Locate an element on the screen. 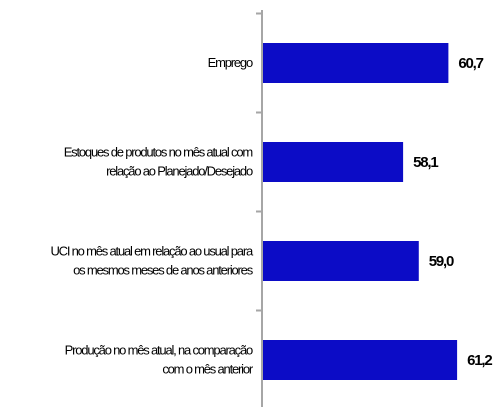 This screenshot has height=407, width=497. data-label: 61,2 is located at coordinates (479, 360).